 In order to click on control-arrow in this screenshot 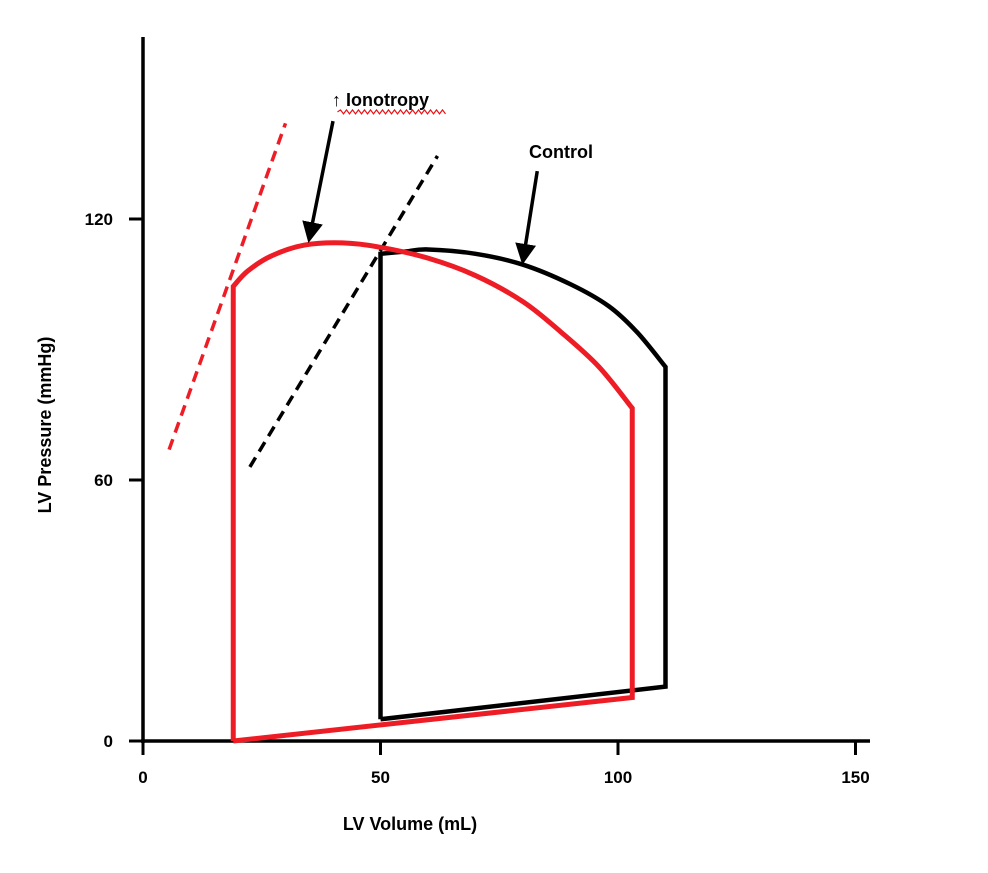, I will do `click(527, 217)`.